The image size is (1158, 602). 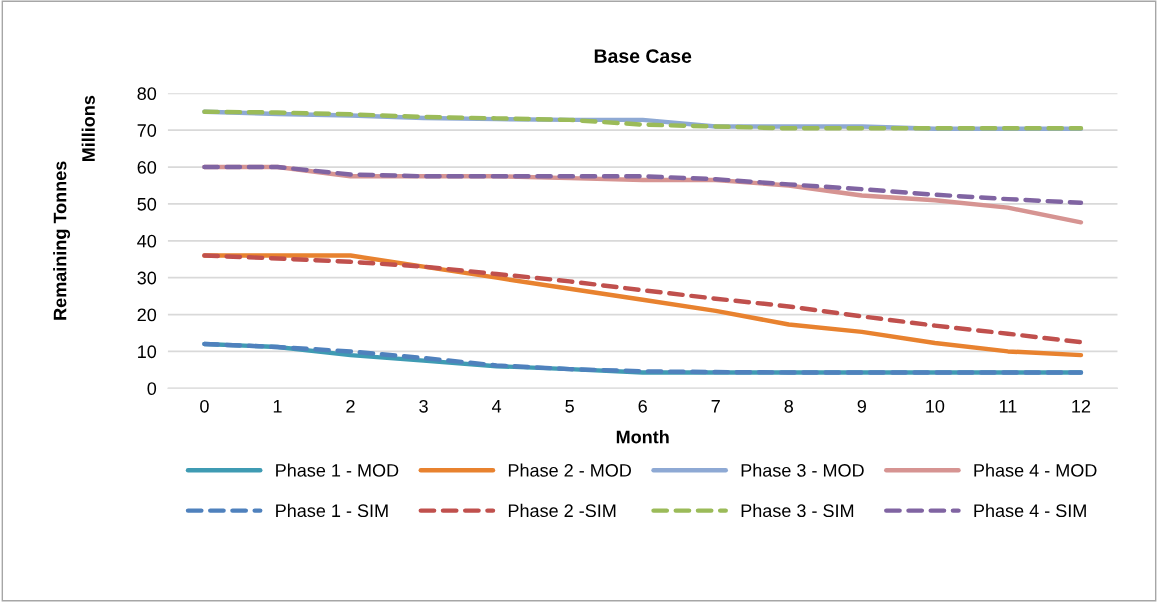 What do you see at coordinates (147, 278) in the screenshot?
I see `y-tick-label: 30` at bounding box center [147, 278].